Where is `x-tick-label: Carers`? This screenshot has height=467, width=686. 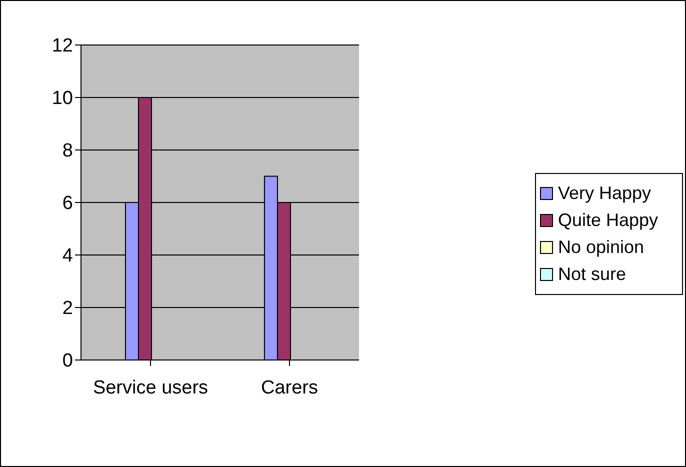
x-tick-label: Carers is located at coordinates (289, 387).